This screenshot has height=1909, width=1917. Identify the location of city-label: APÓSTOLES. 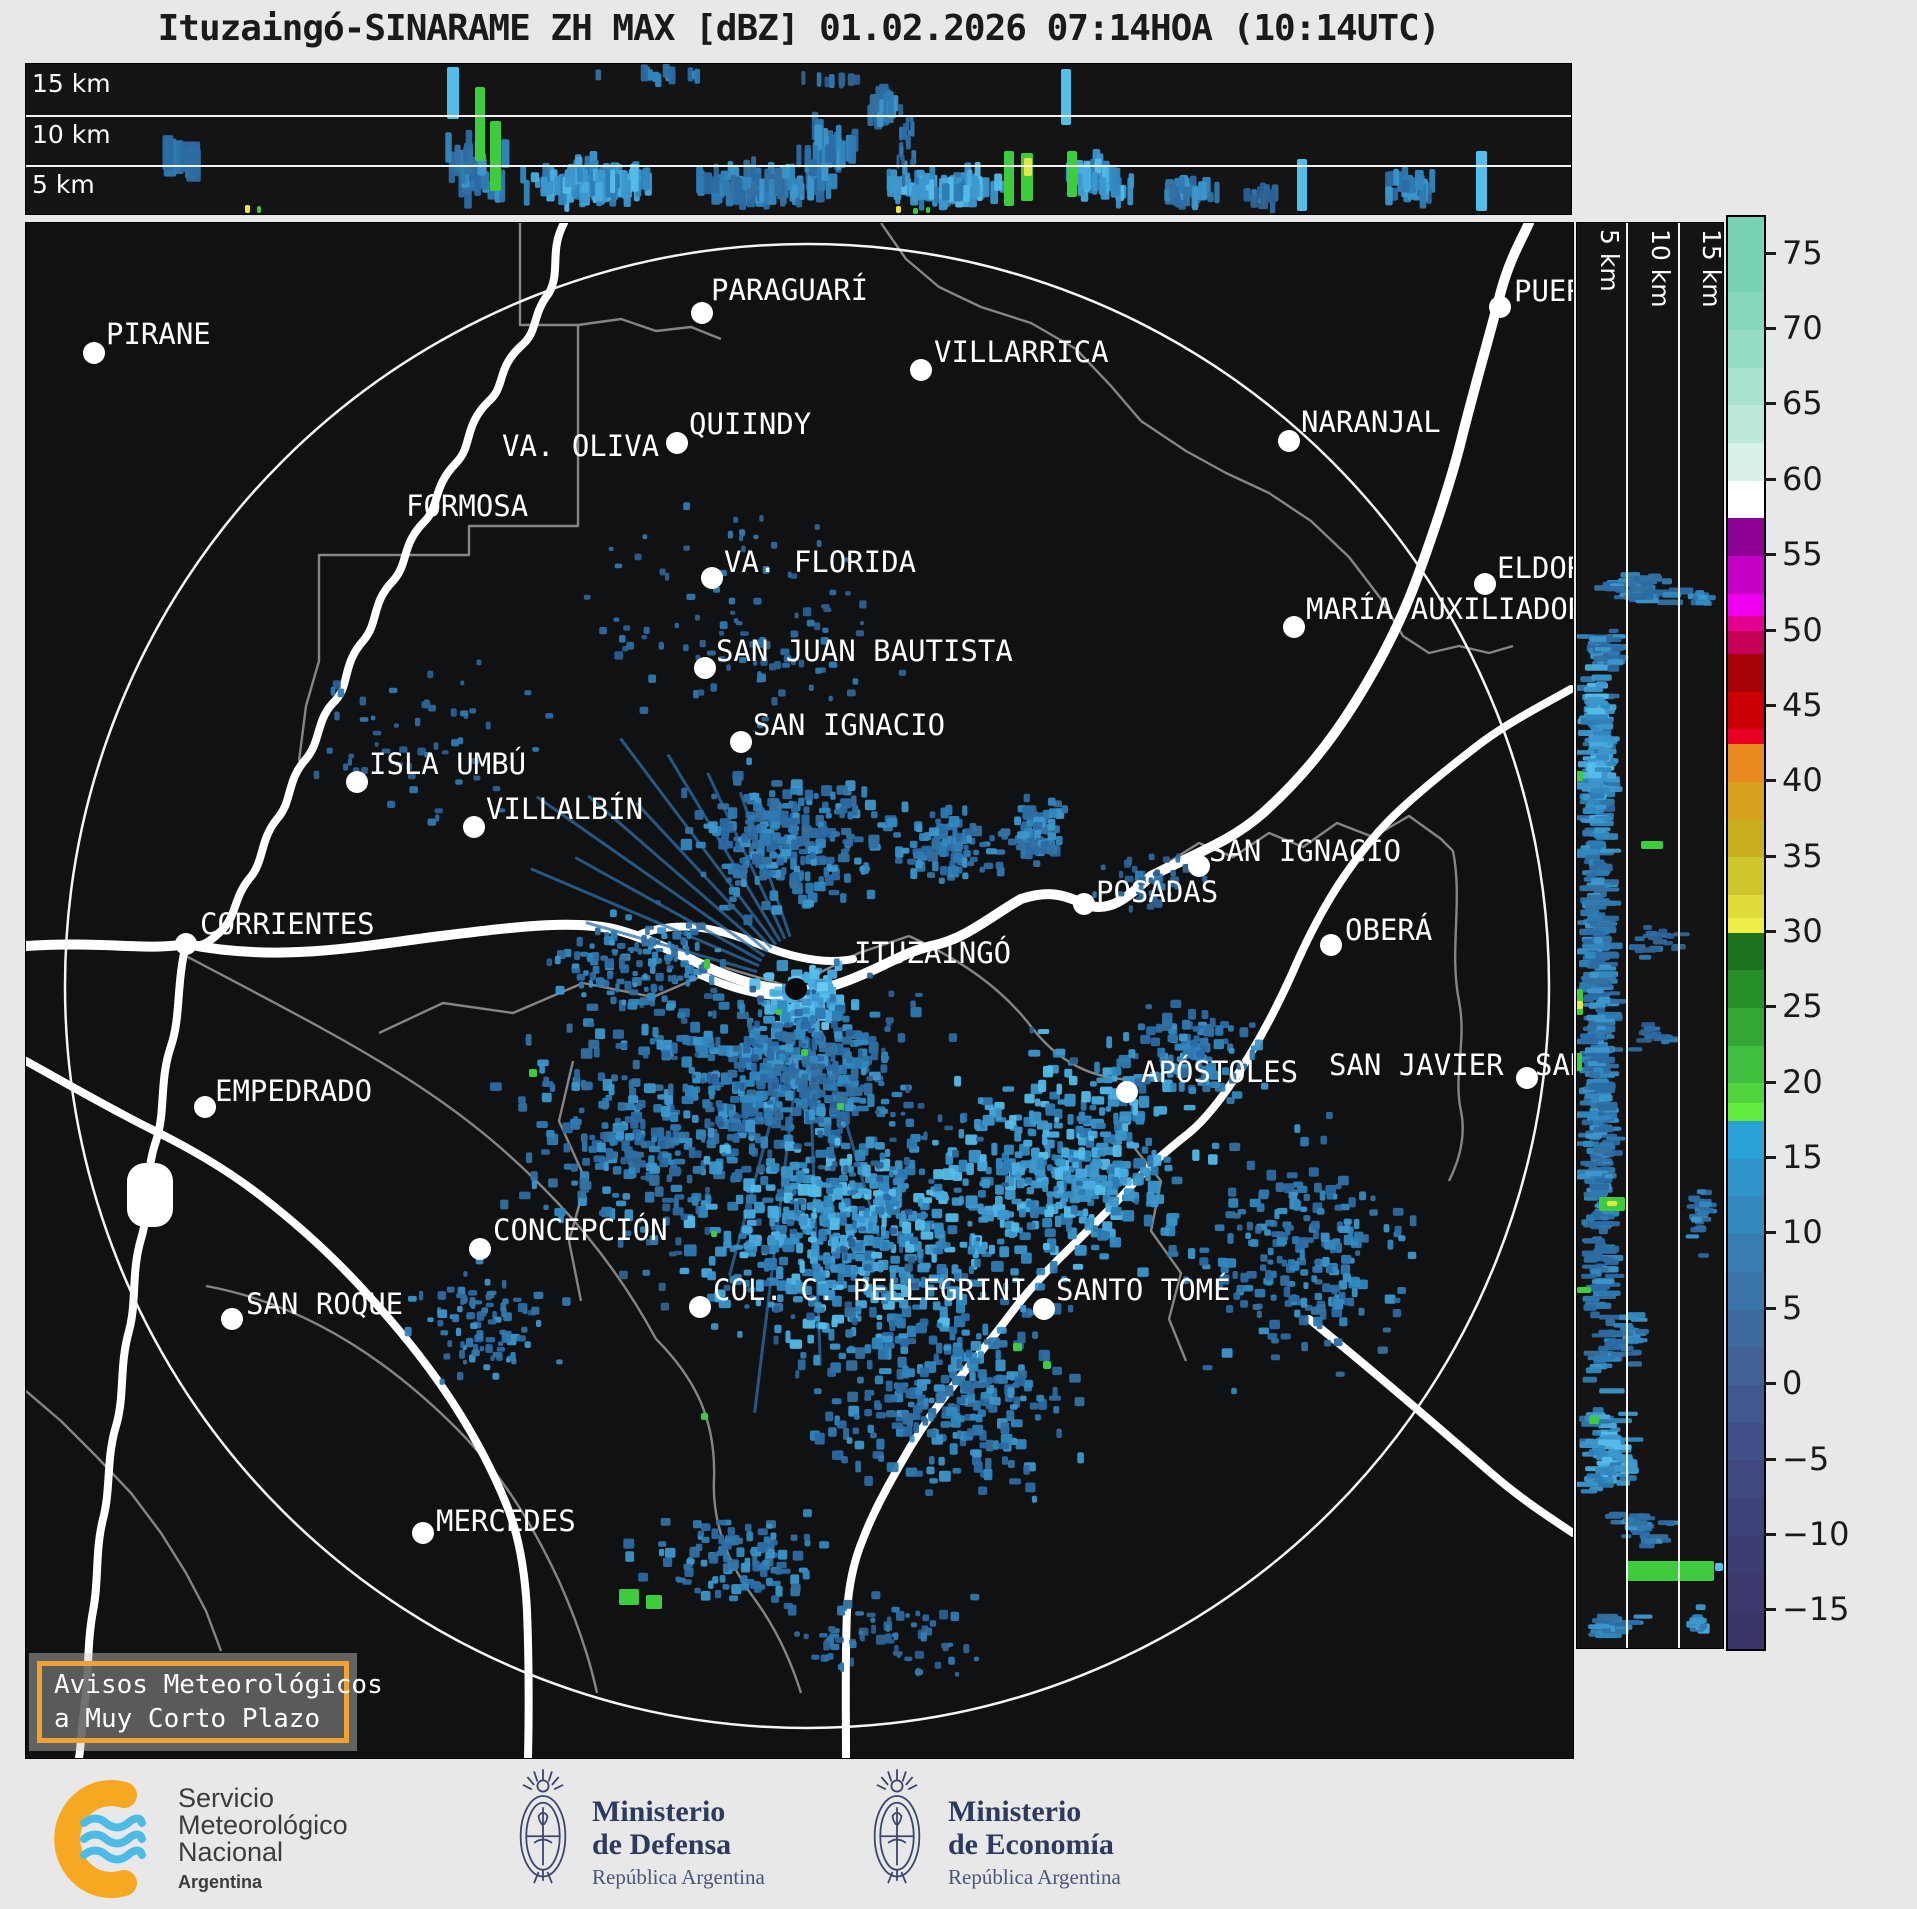
(1220, 1072).